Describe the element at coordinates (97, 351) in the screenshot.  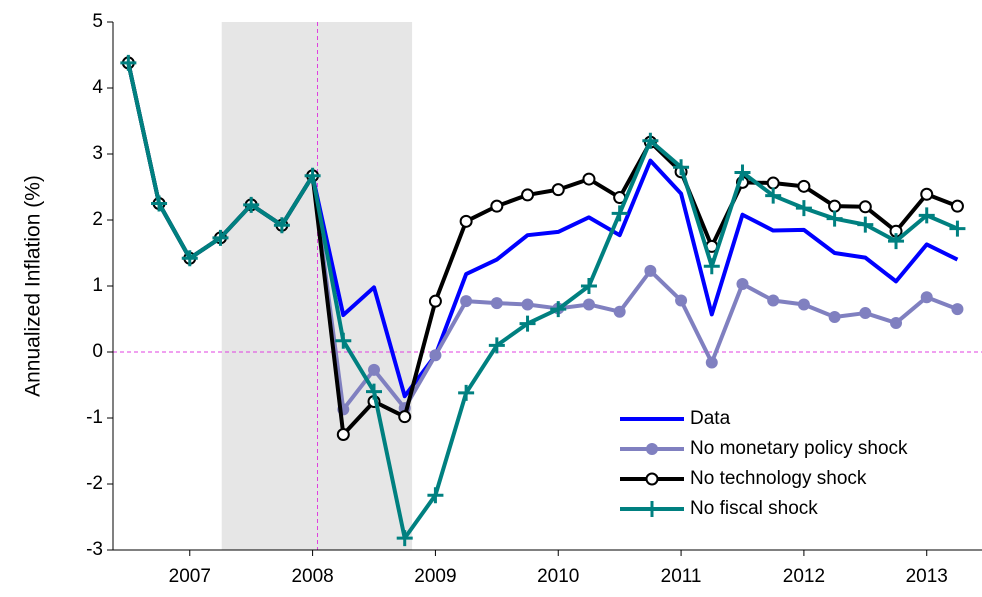
I see `y-tick-label: 0` at that location.